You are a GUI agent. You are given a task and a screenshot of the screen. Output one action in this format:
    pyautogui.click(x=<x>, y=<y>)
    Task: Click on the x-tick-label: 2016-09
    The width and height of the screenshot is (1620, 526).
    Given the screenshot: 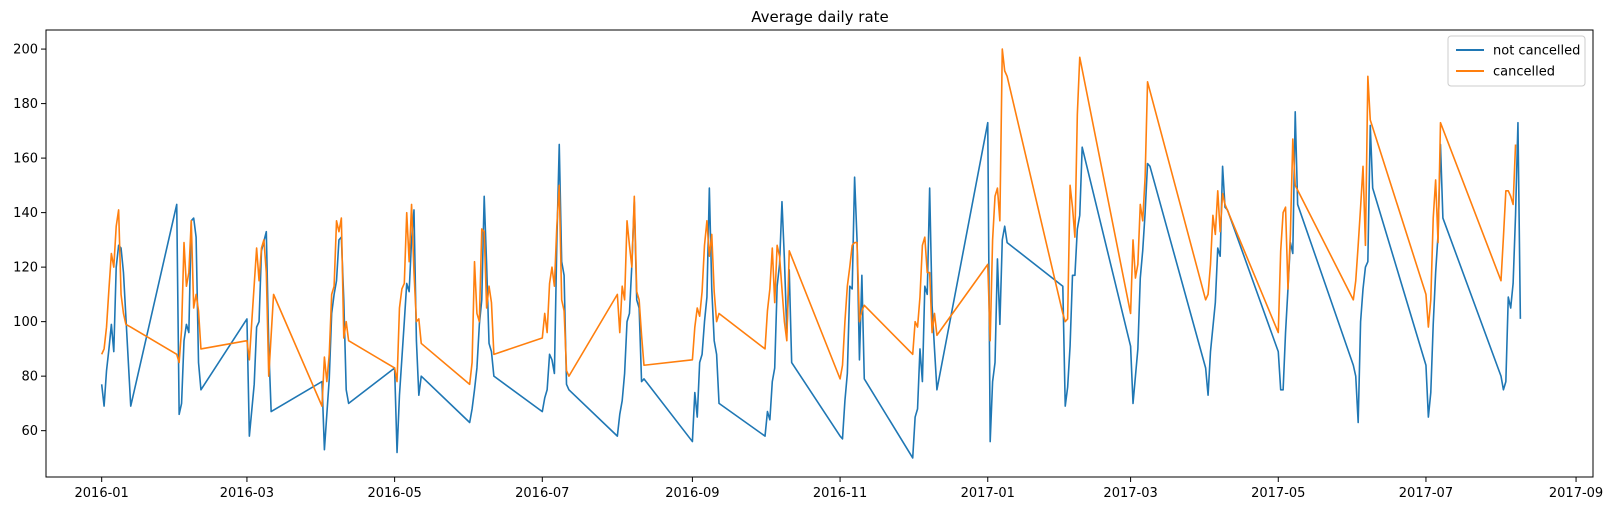 What is the action you would take?
    pyautogui.click(x=692, y=493)
    